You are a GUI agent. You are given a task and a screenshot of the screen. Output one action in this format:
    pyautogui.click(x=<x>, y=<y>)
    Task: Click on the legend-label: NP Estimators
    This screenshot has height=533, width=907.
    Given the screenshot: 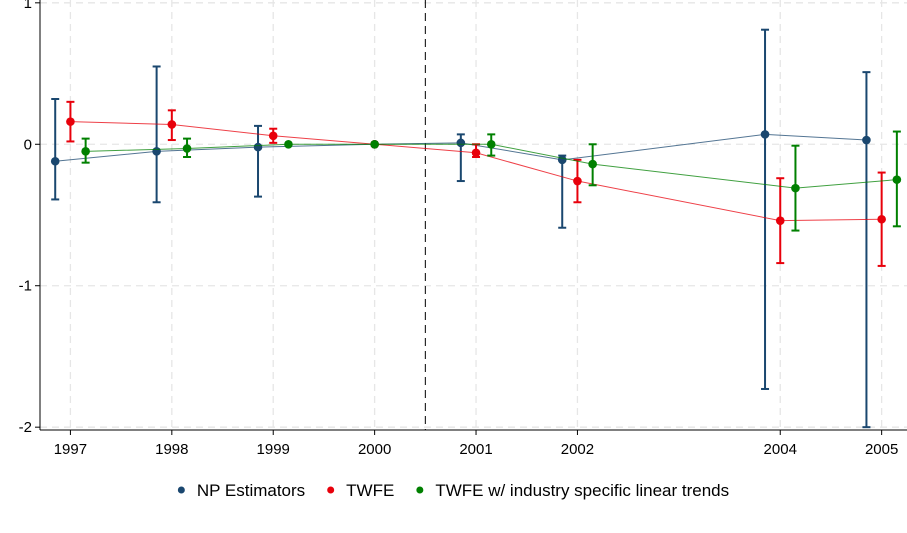 What is the action you would take?
    pyautogui.click(x=251, y=490)
    